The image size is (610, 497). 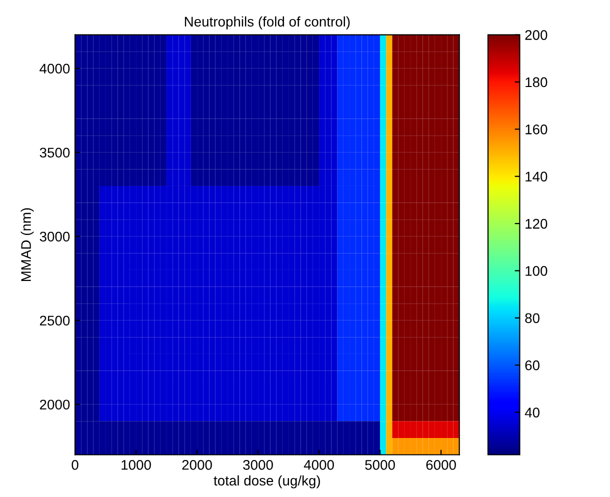 What do you see at coordinates (55, 69) in the screenshot?
I see `y-tick-label: 4000` at bounding box center [55, 69].